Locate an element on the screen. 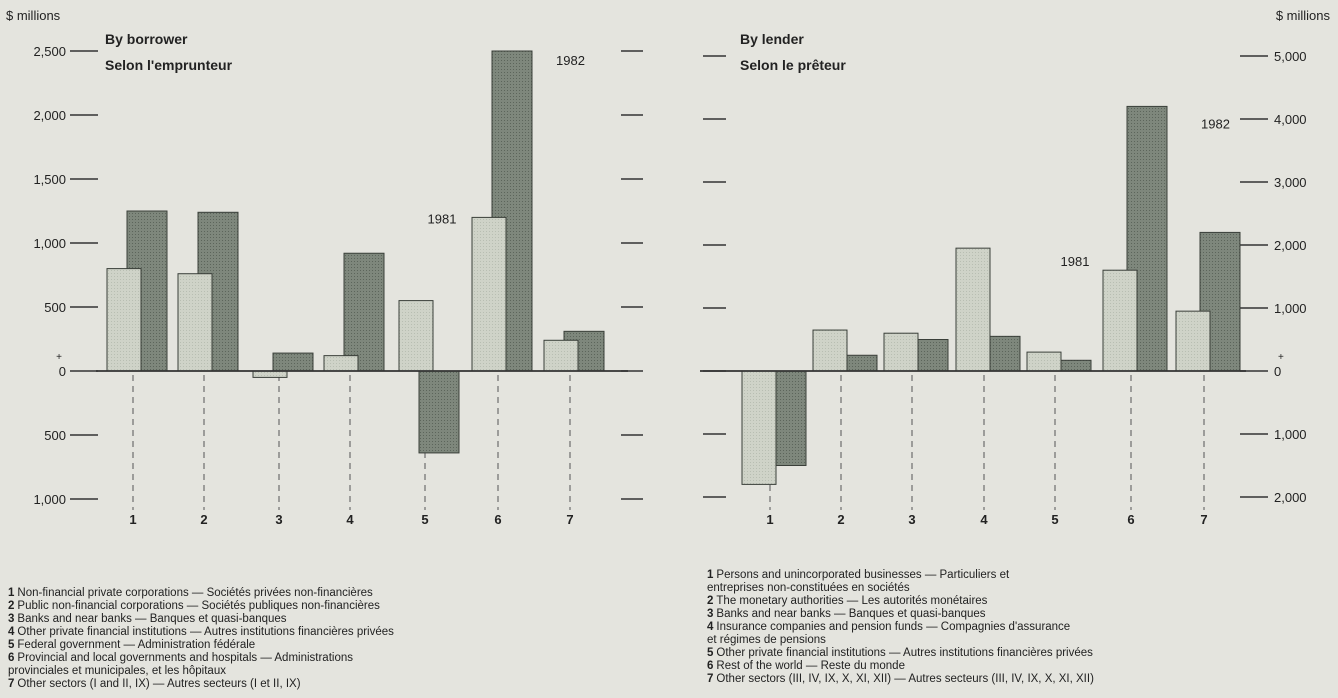 The width and height of the screenshot is (1338, 698). borrower-category-label: 4 is located at coordinates (350, 519).